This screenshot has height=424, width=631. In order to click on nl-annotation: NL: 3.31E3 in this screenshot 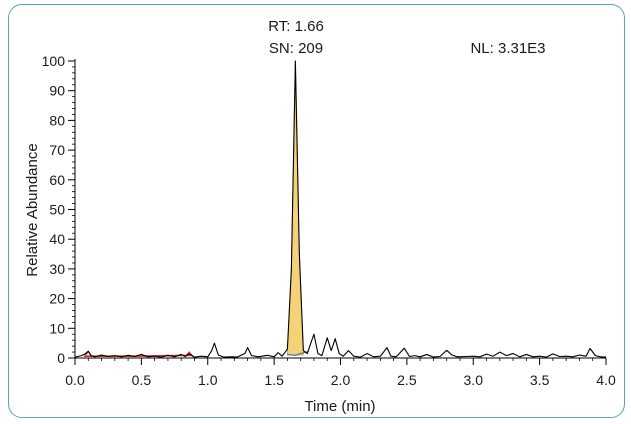, I will do `click(507, 48)`.